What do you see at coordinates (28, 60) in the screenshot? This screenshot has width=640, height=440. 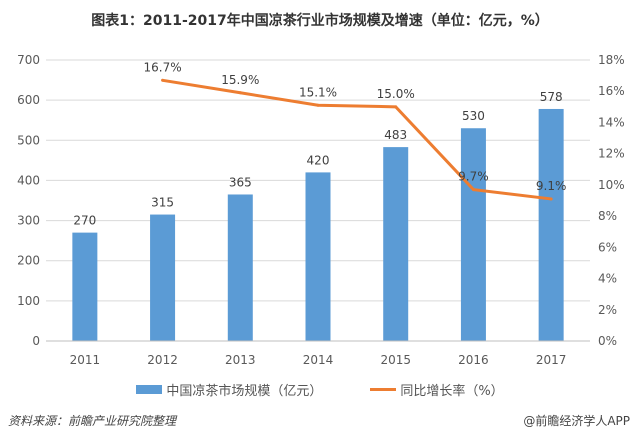 I see `left-axis-tick: 700` at bounding box center [28, 60].